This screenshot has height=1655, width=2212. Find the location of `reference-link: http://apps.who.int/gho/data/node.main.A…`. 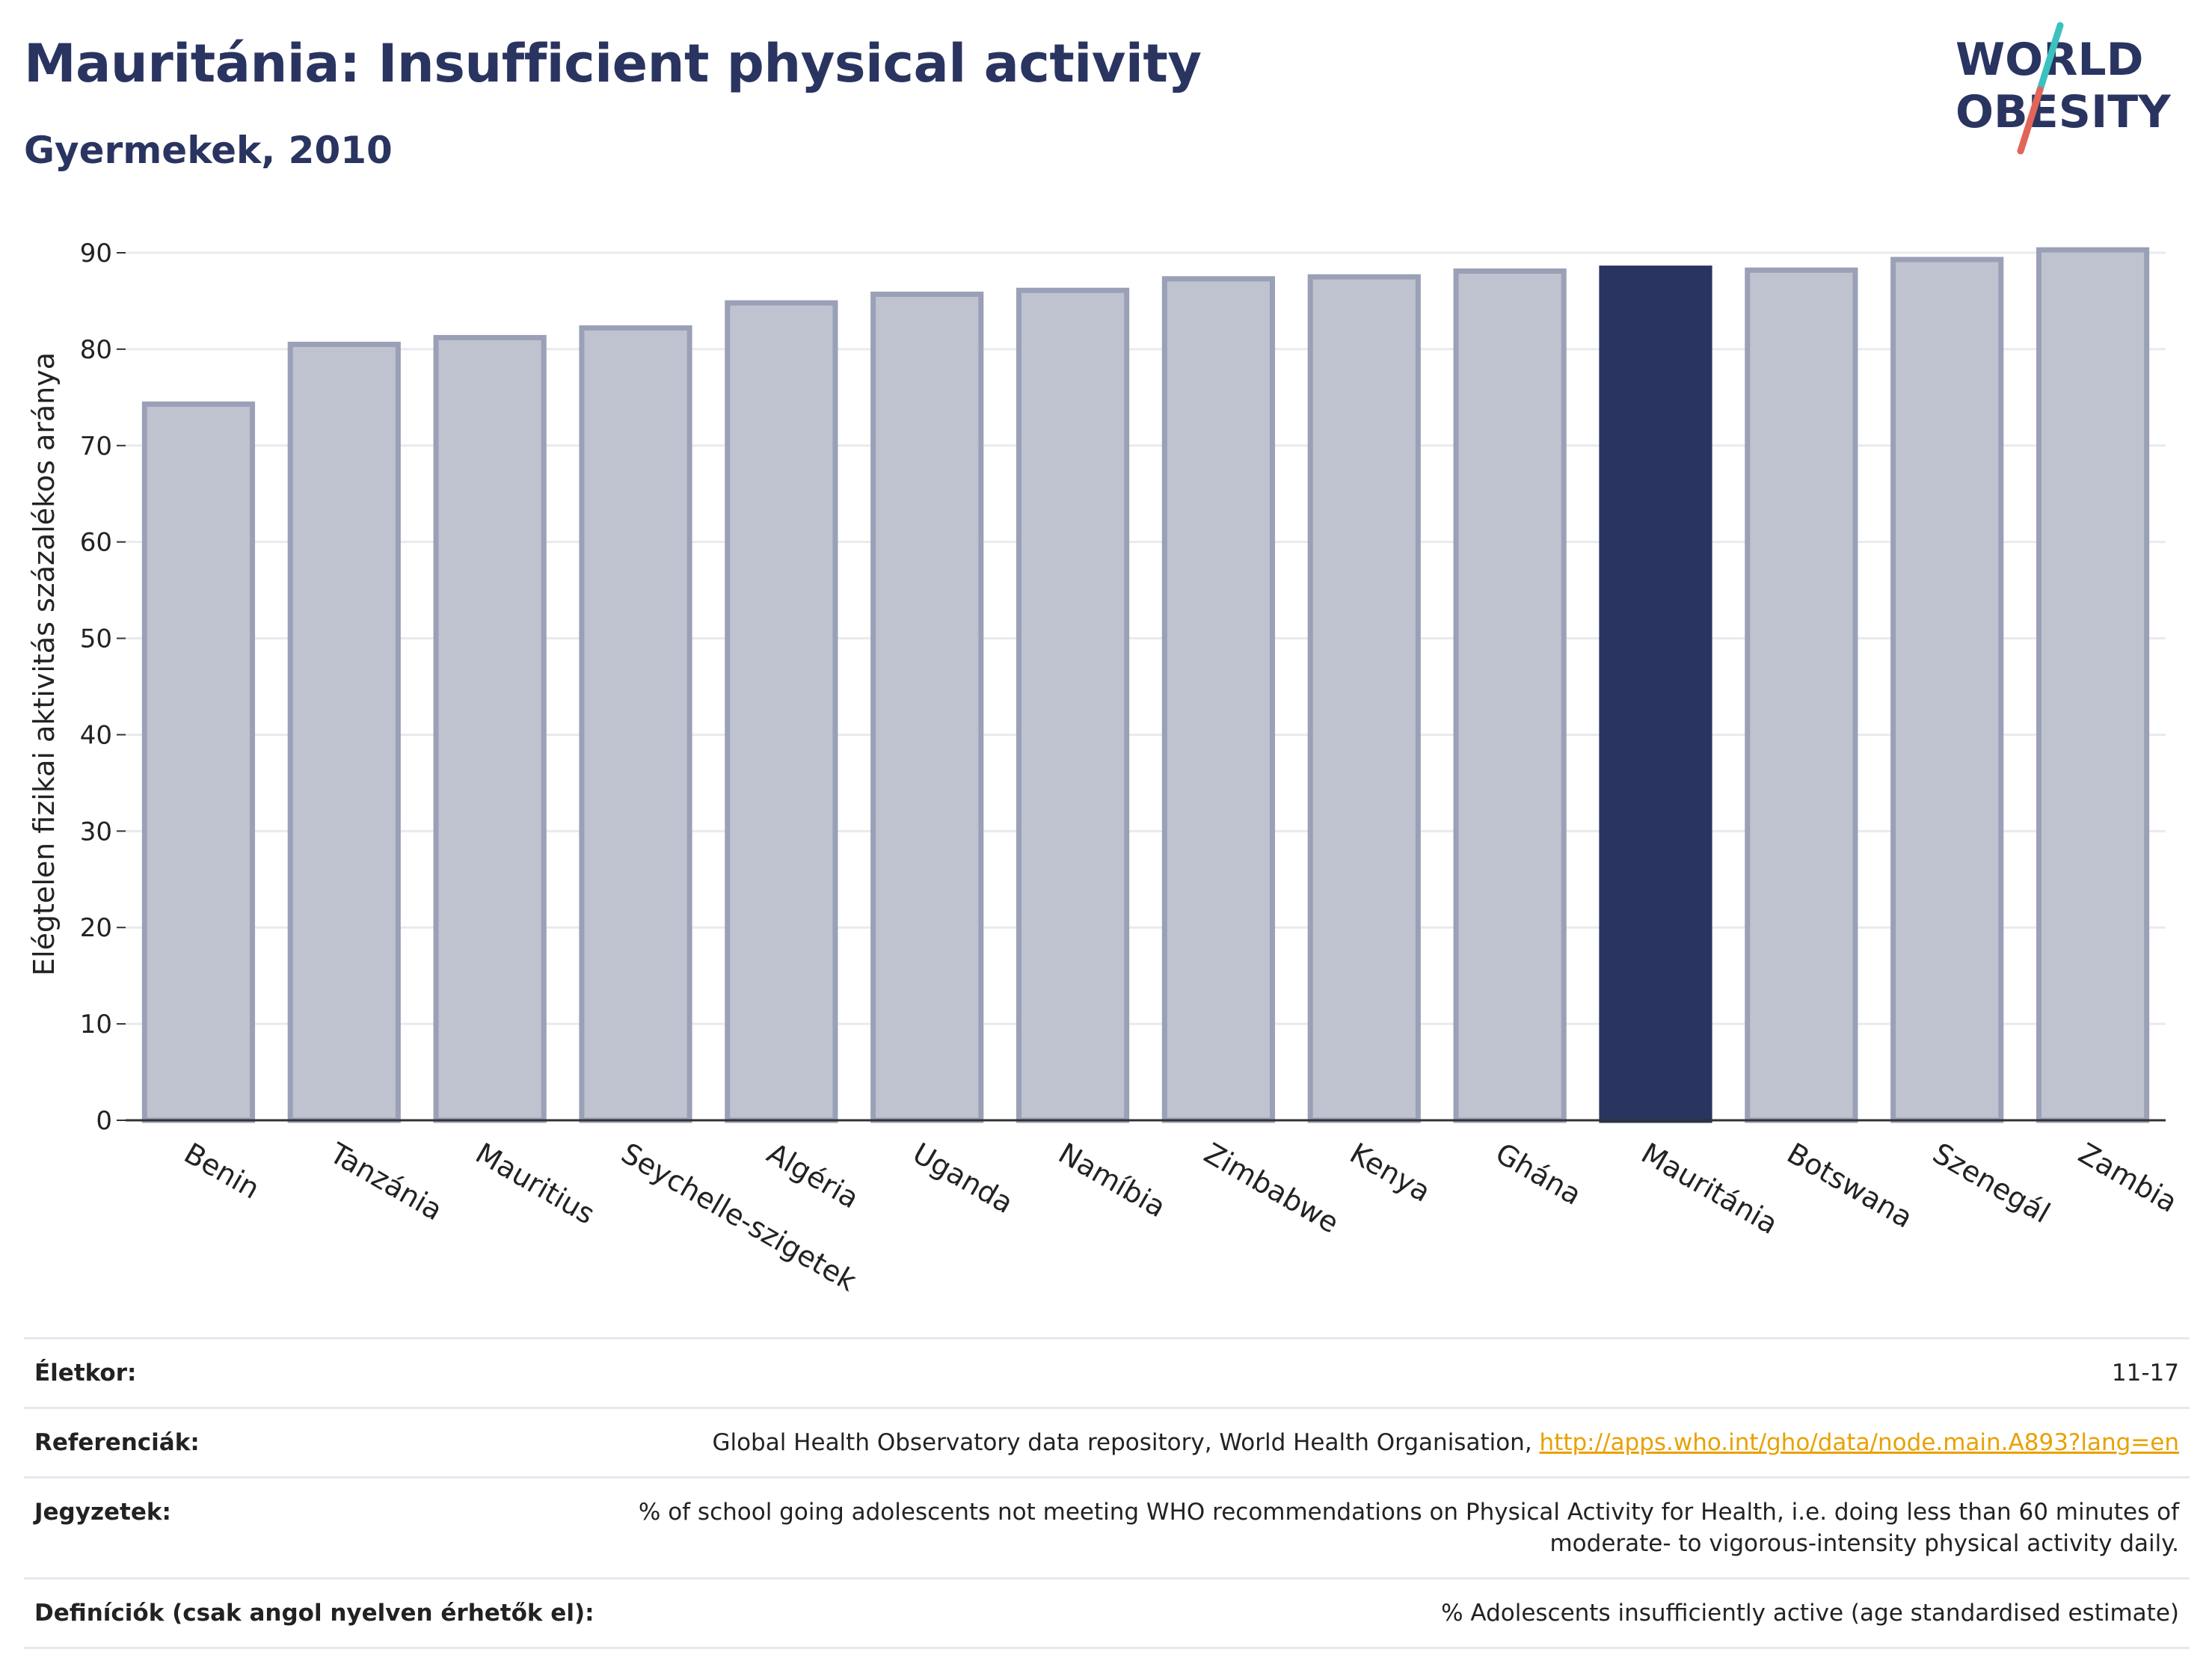

reference-link: http://apps.who.int/gho/data/node.main.A… is located at coordinates (1859, 1442).